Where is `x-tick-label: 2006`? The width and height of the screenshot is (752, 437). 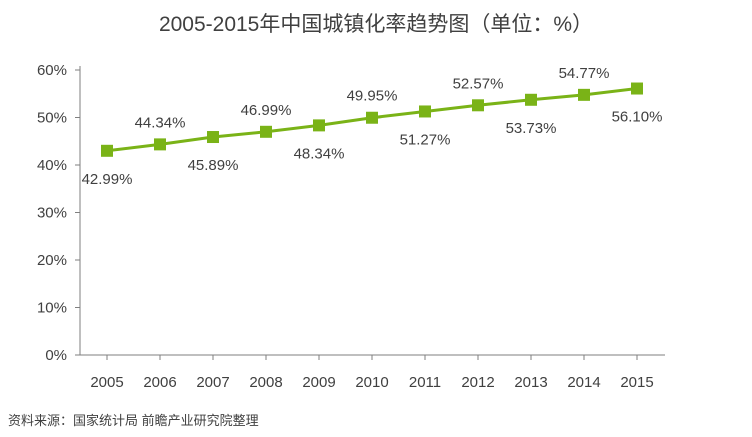 x-tick-label: 2006 is located at coordinates (159, 382).